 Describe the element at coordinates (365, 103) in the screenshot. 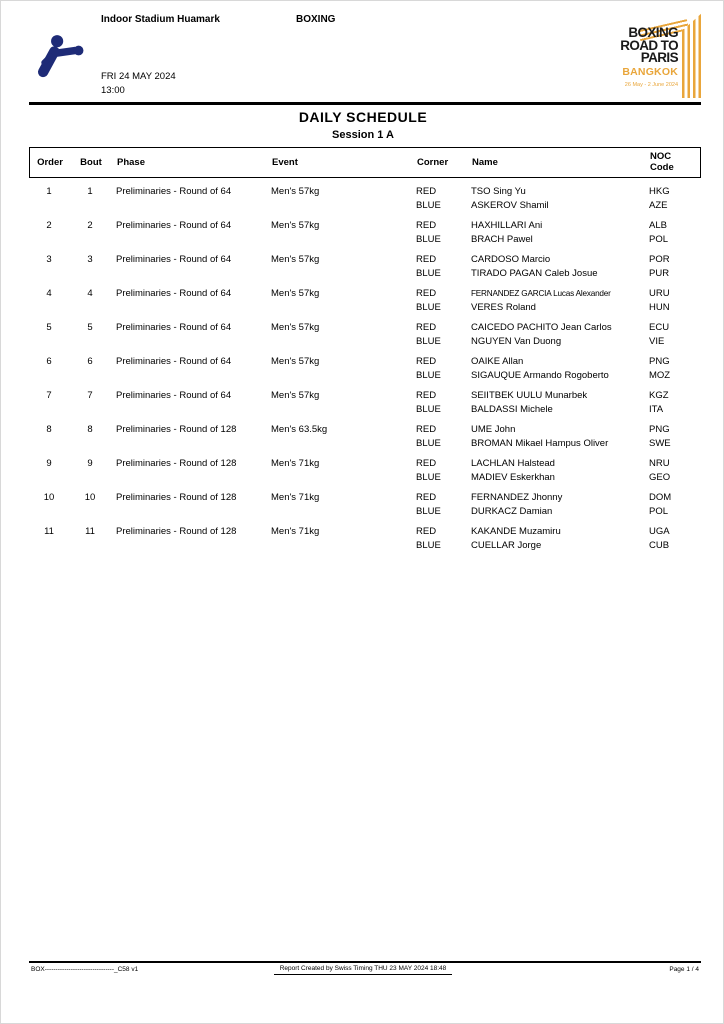

I see `header-divider` at that location.